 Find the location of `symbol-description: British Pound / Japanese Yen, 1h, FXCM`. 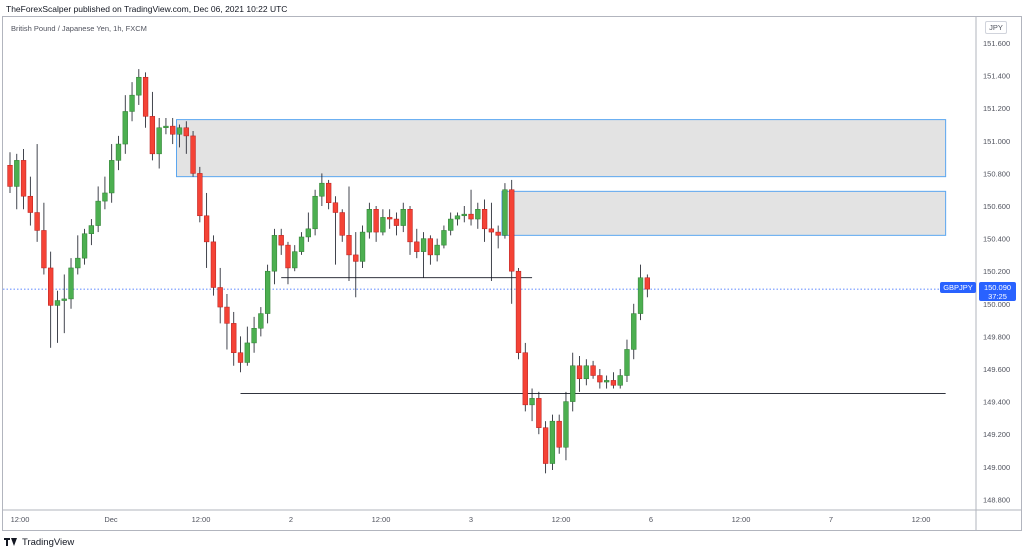

symbol-description: British Pound / Japanese Yen, 1h, FXCM is located at coordinates (79, 28).